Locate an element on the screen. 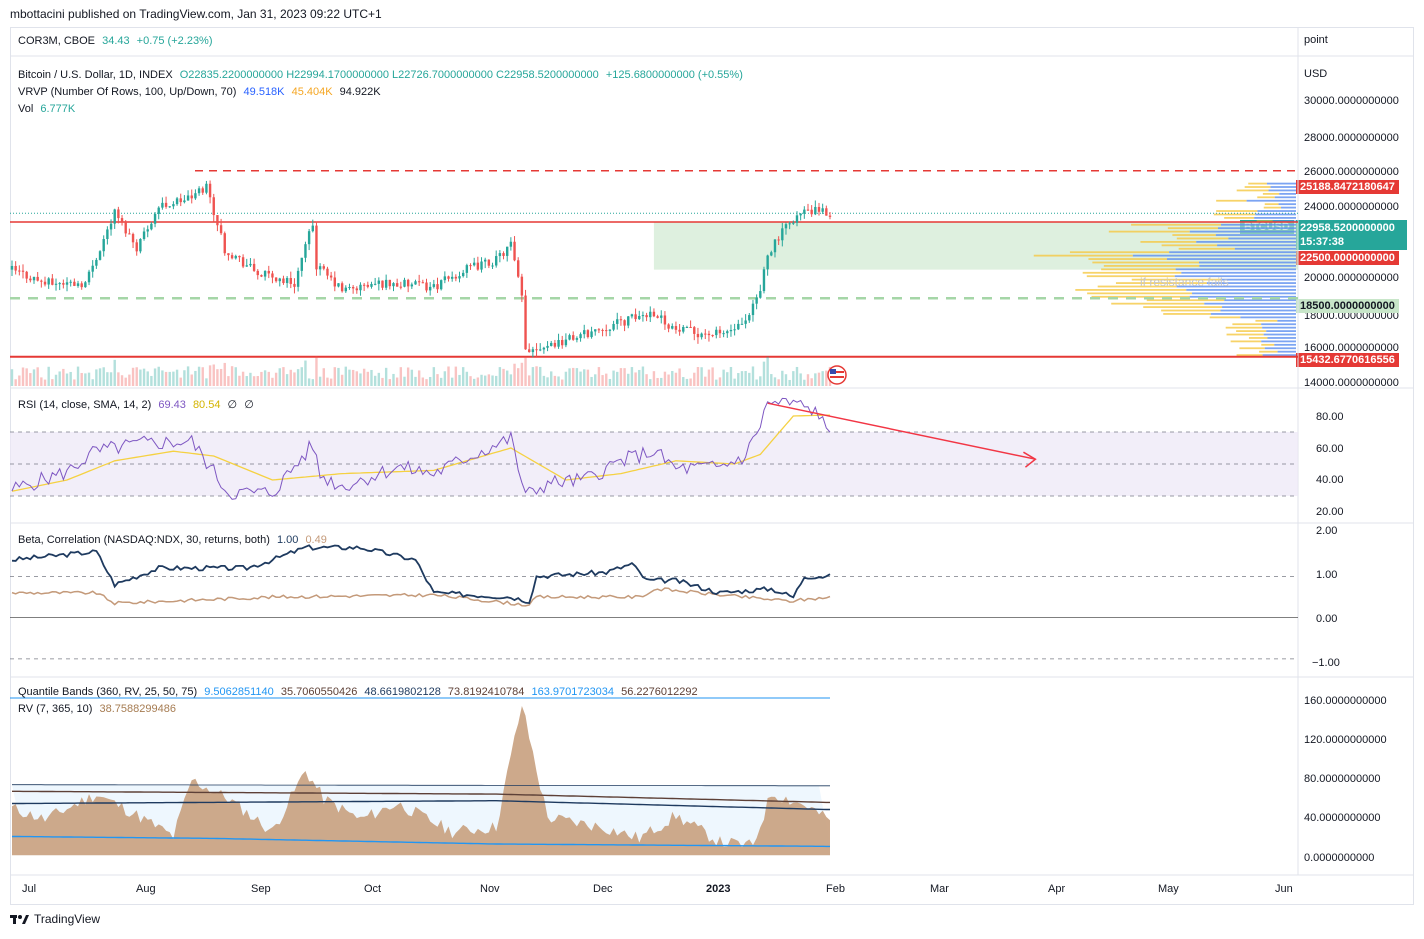 The image size is (1424, 939). compare-symbol: COR3M, CBOE is located at coordinates (57, 41).